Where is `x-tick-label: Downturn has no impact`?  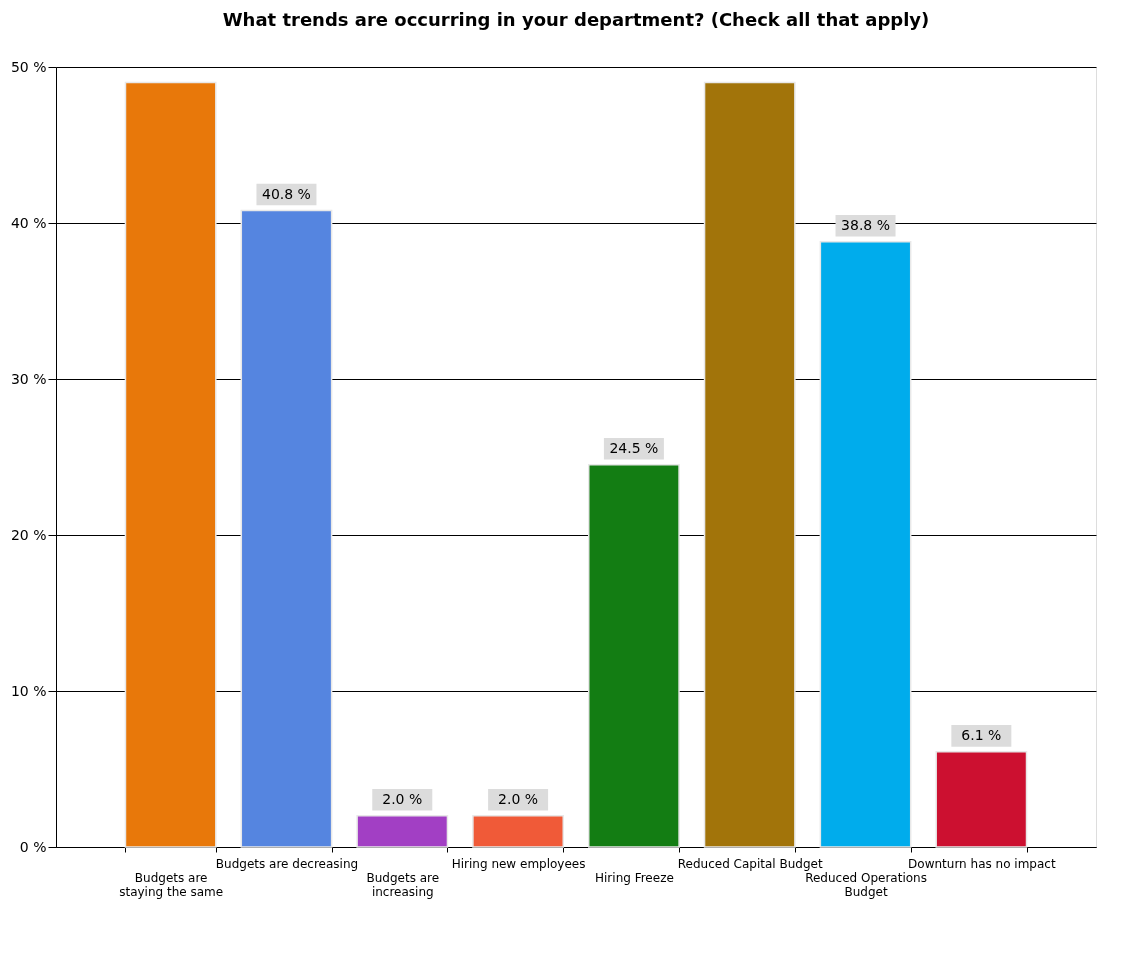 x-tick-label: Downturn has no impact is located at coordinates (982, 863).